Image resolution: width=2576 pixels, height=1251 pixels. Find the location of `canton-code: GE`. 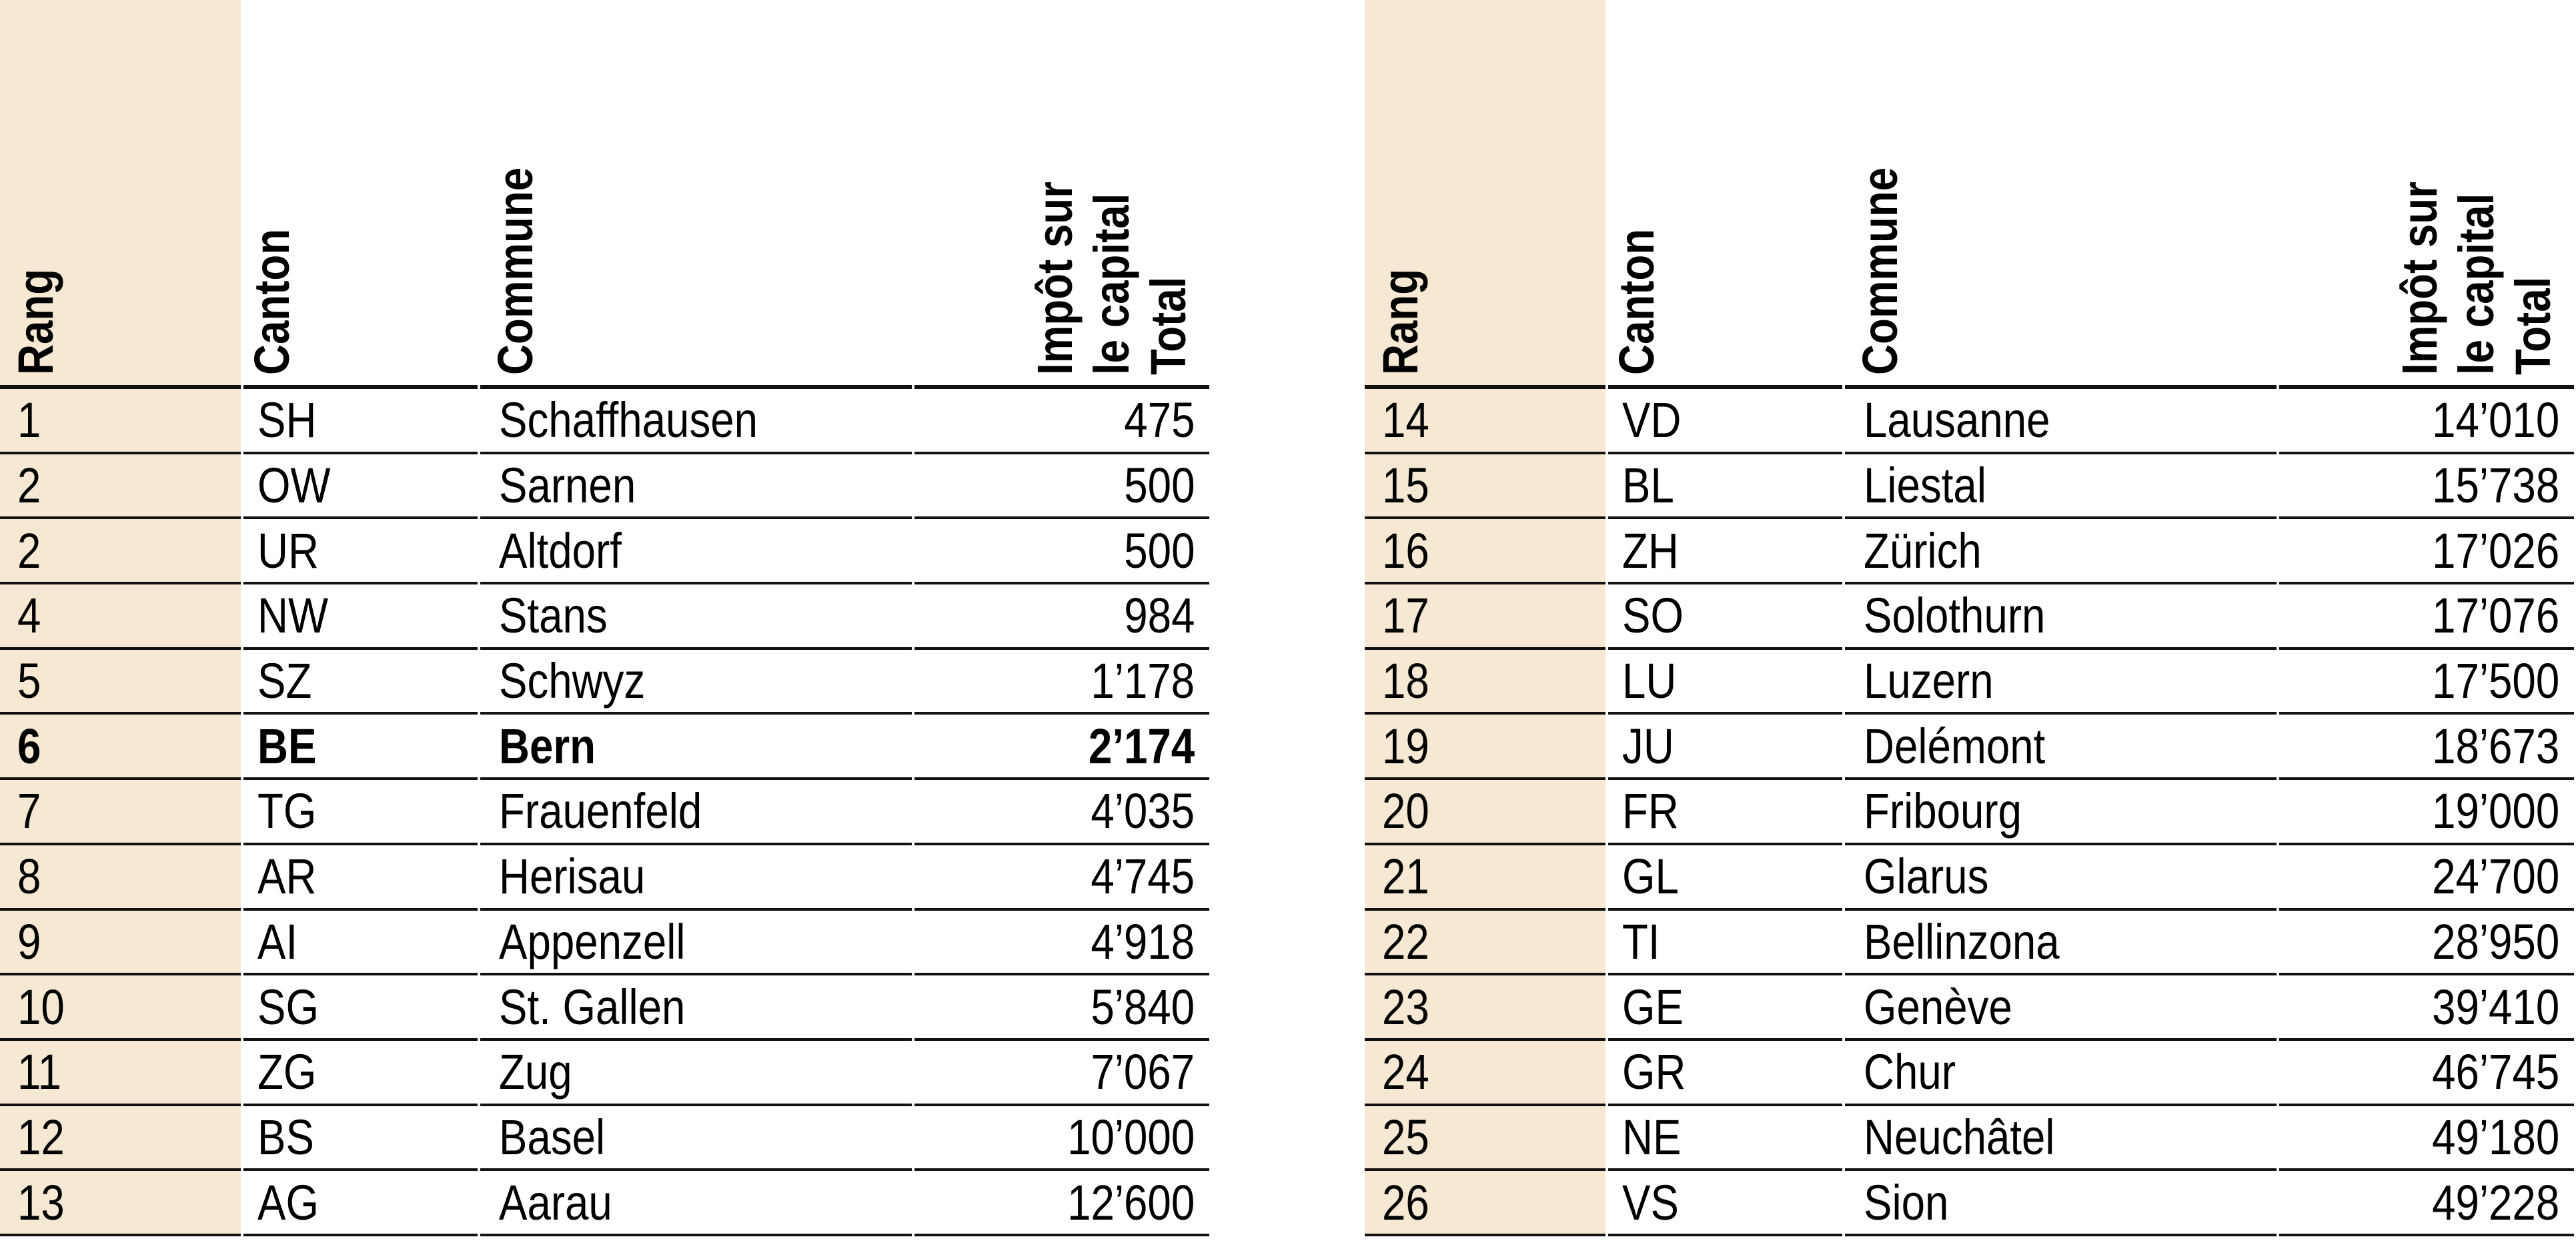

canton-code: GE is located at coordinates (1653, 1007).